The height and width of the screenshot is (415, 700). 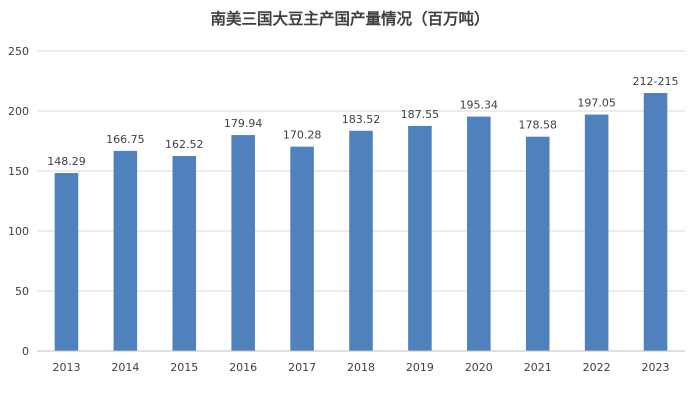 I want to click on data-label: 166.75, so click(x=125, y=139).